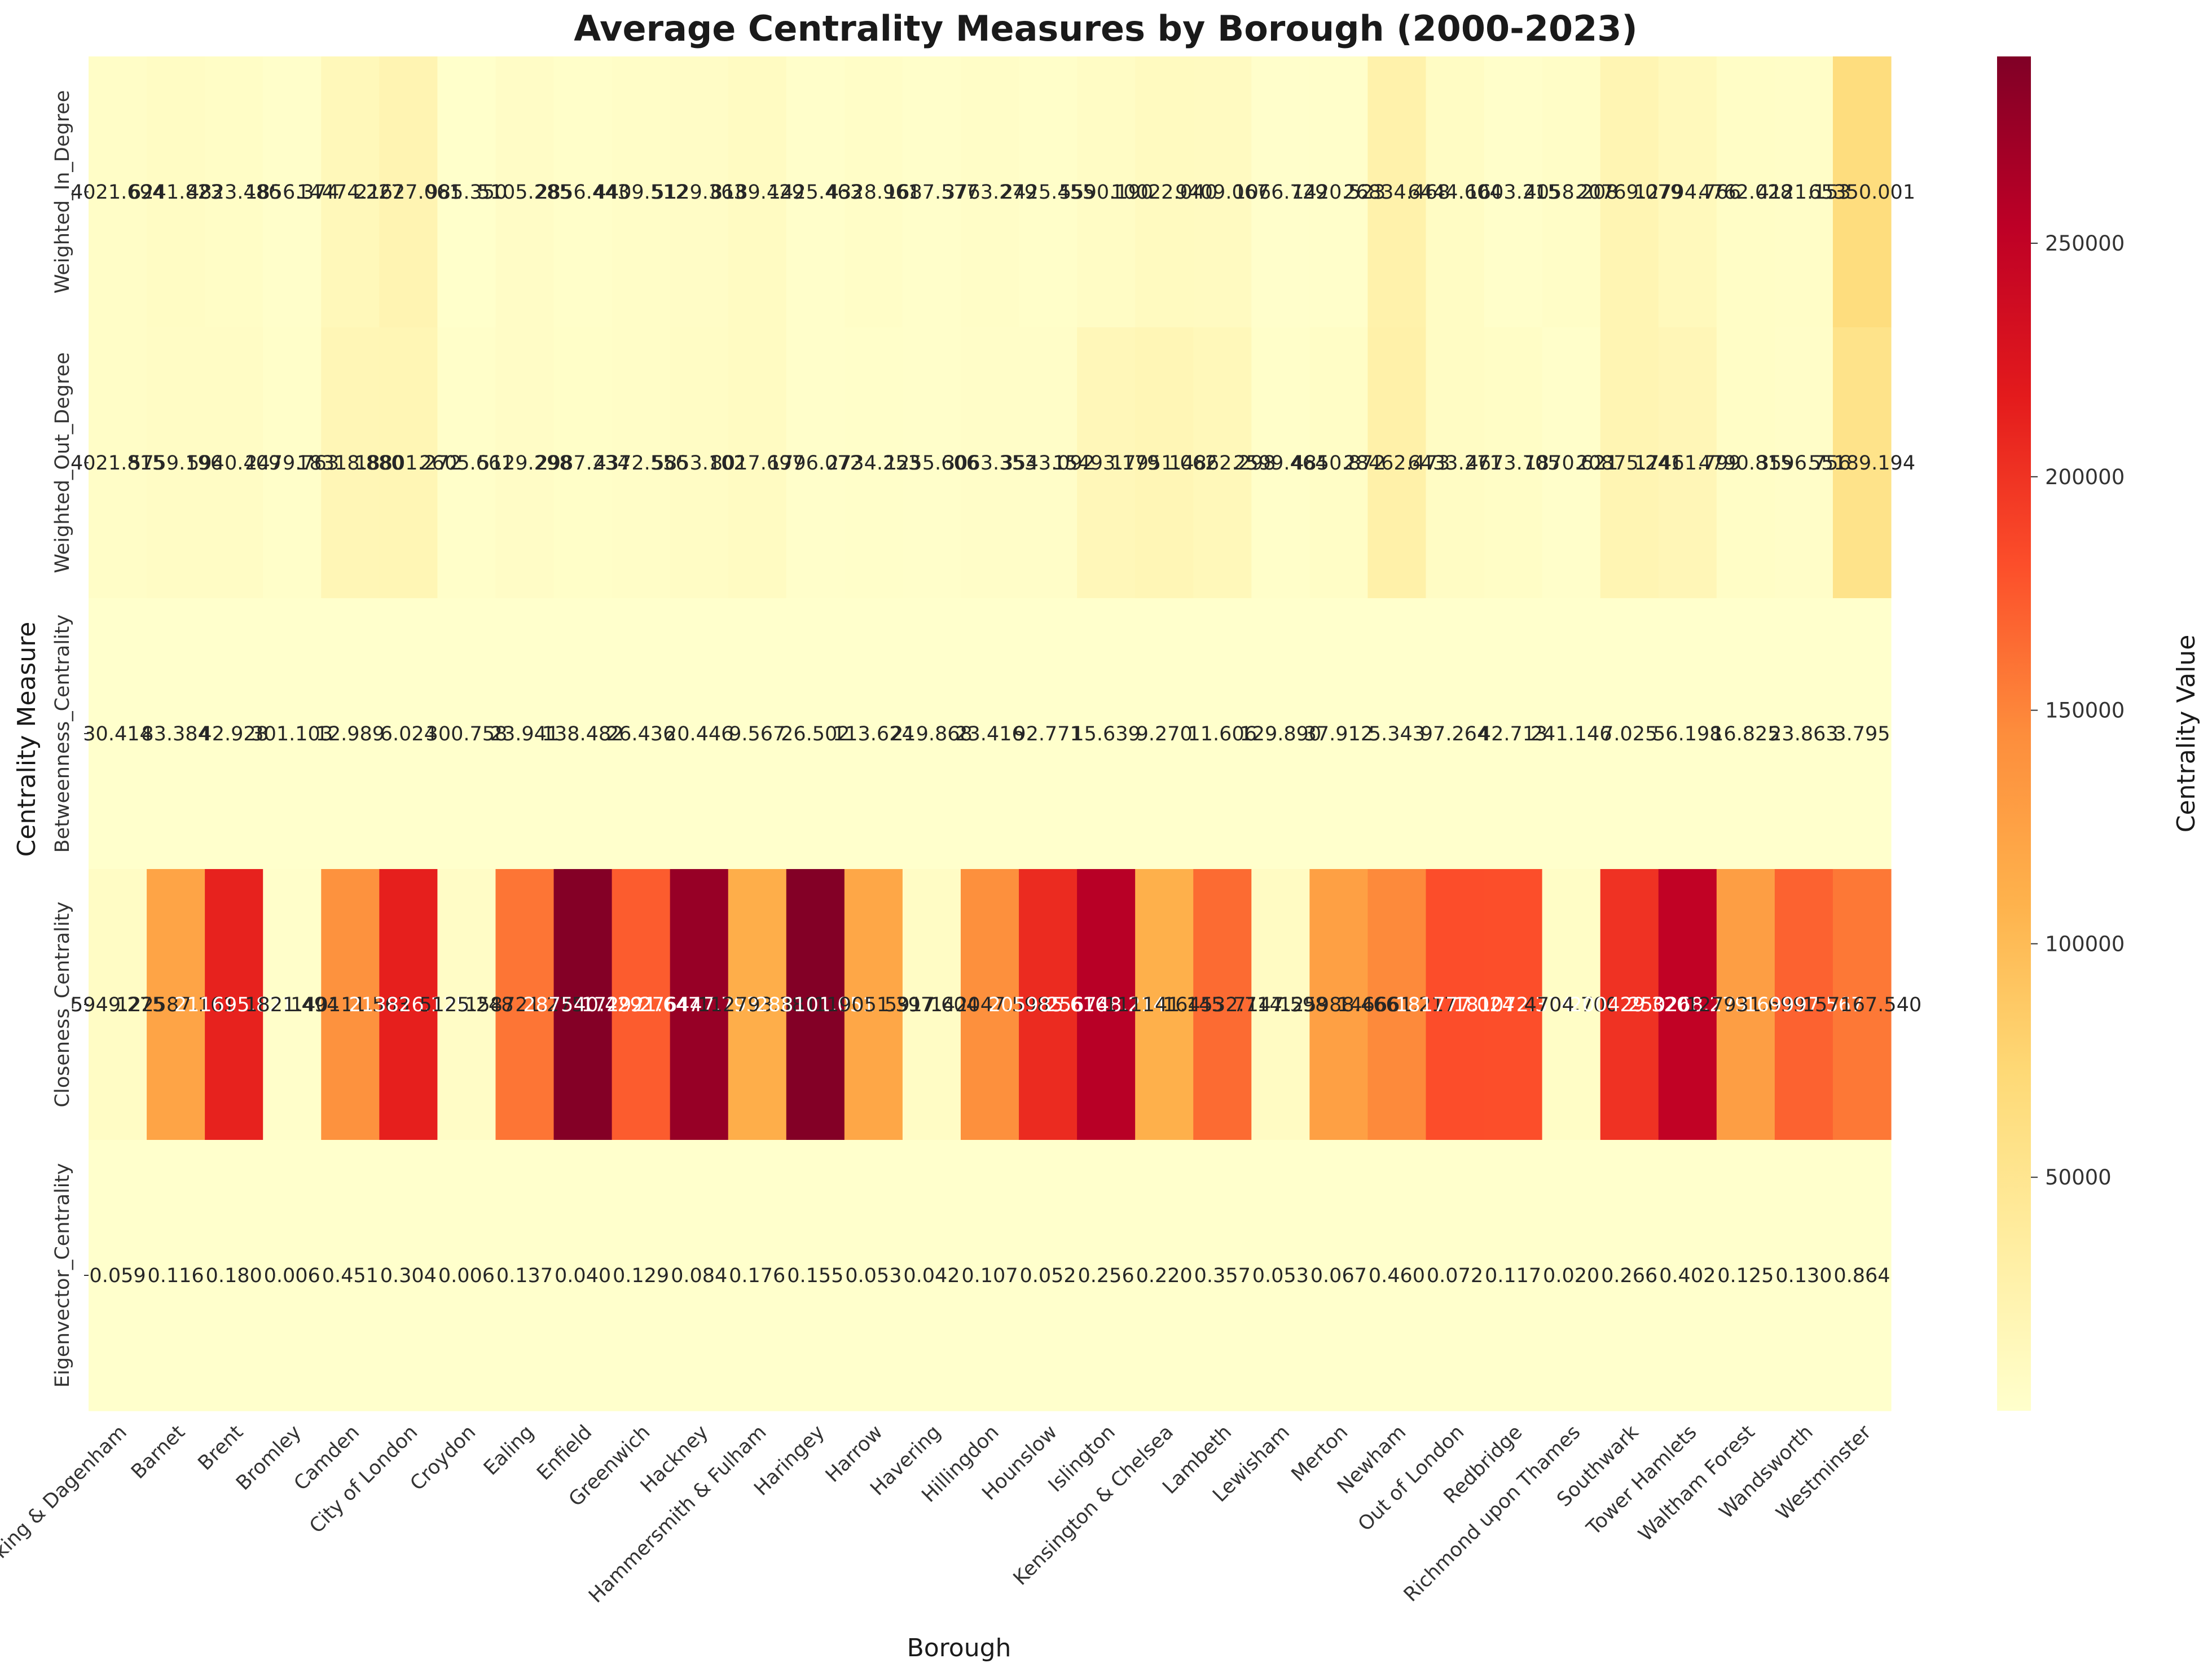 This screenshot has width=2212, height=1676. Describe the element at coordinates (873, 193) in the screenshot. I see `cell-value-label: 4328.961` at that location.